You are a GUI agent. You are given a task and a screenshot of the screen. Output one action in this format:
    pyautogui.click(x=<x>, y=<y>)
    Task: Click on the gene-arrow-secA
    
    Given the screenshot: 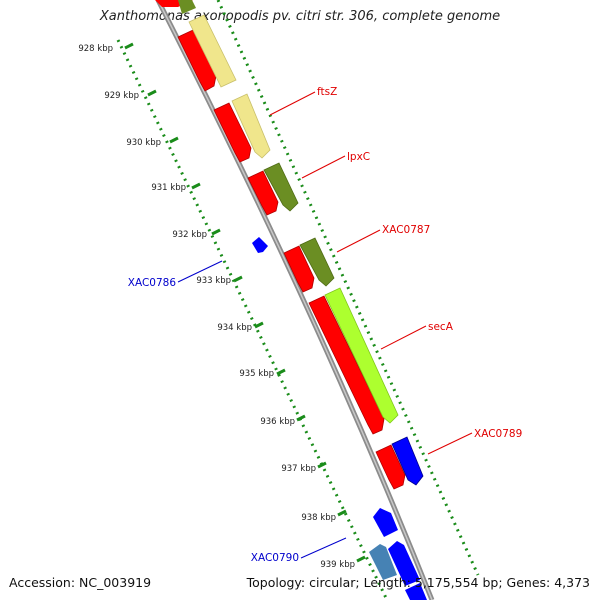 What is the action you would take?
    pyautogui.click(x=346, y=365)
    